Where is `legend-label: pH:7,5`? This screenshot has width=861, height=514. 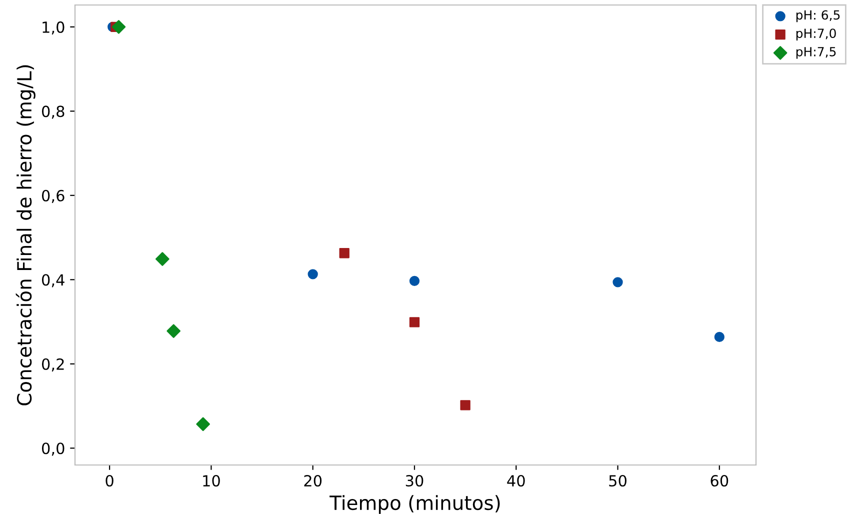
legend-label: pH:7,5 is located at coordinates (816, 53).